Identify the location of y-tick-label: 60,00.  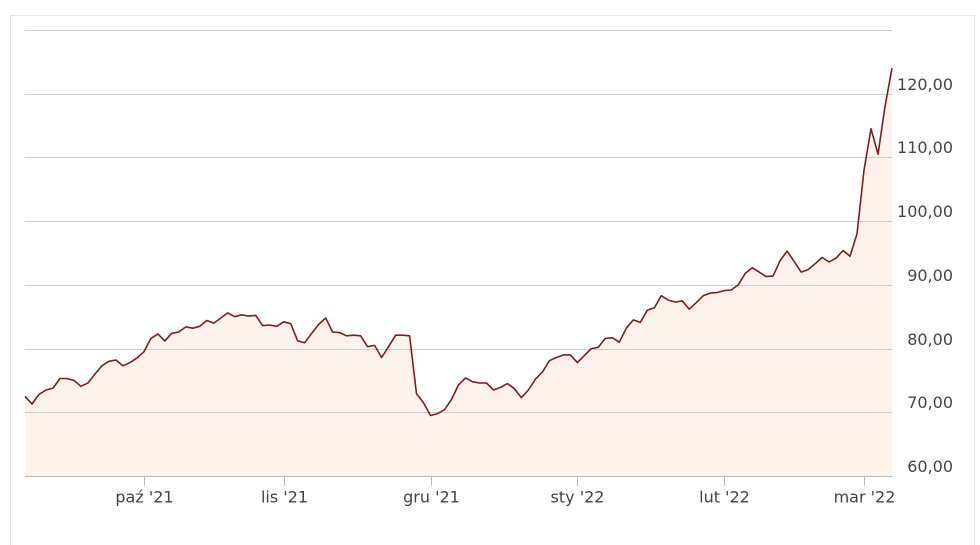
(930, 466).